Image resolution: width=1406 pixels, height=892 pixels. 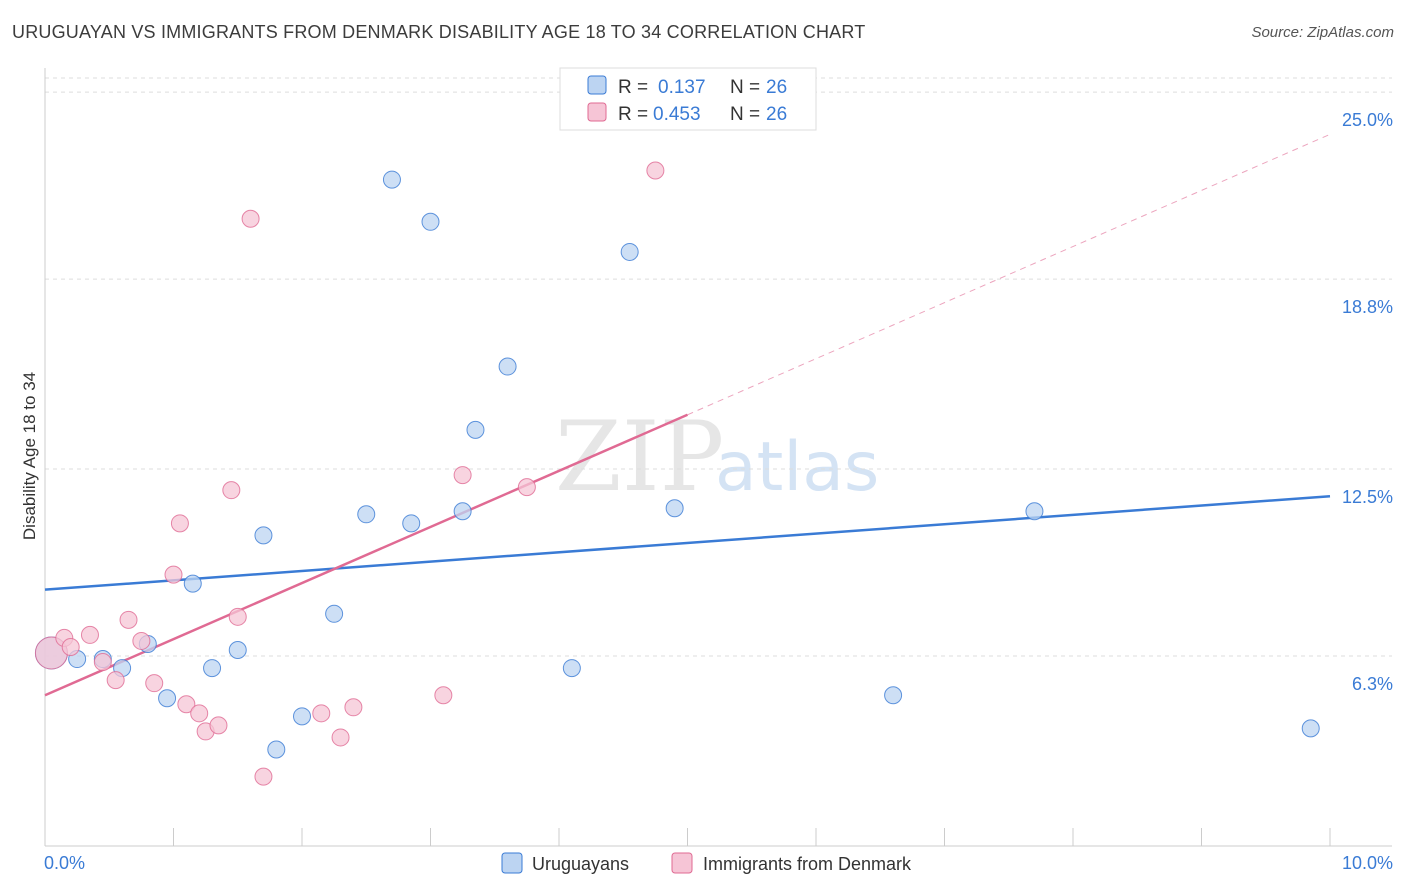 I want to click on series-legend-label-denmark: Immigrants from Denmark, so click(x=807, y=864).